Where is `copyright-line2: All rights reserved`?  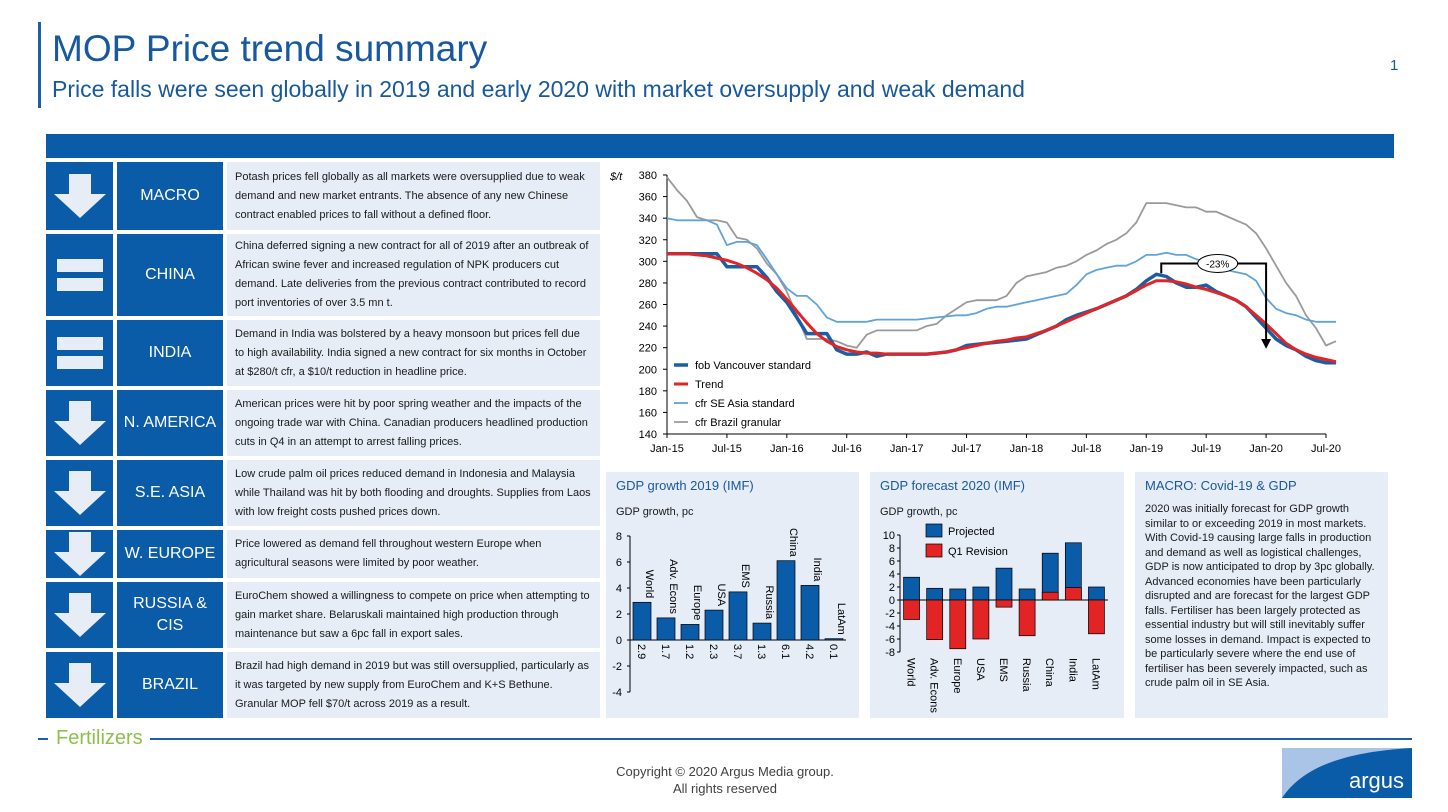 copyright-line2: All rights reserved is located at coordinates (725, 788).